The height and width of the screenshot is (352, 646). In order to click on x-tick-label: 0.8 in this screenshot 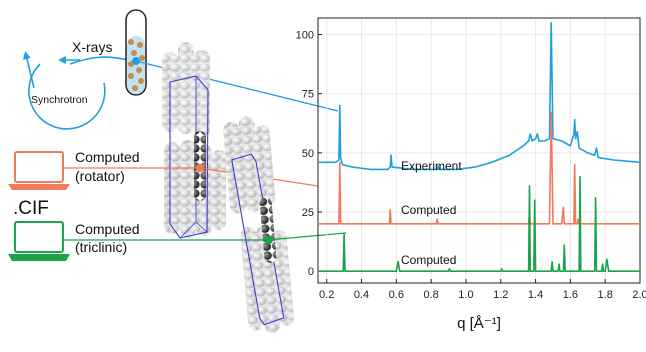, I will do `click(430, 295)`.